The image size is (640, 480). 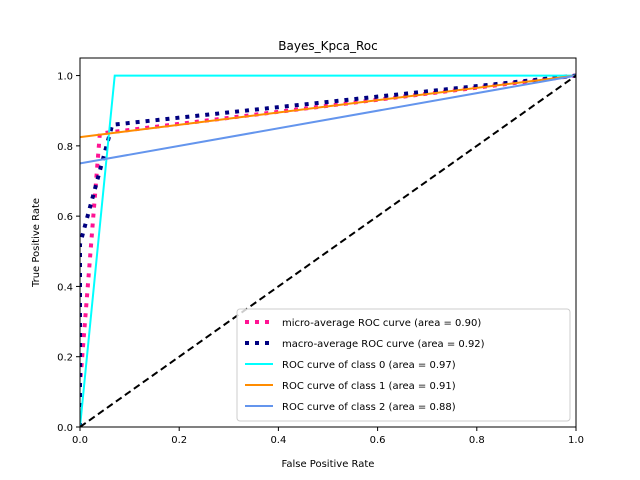 I want to click on y-tick-label: 1.0, so click(x=65, y=77).